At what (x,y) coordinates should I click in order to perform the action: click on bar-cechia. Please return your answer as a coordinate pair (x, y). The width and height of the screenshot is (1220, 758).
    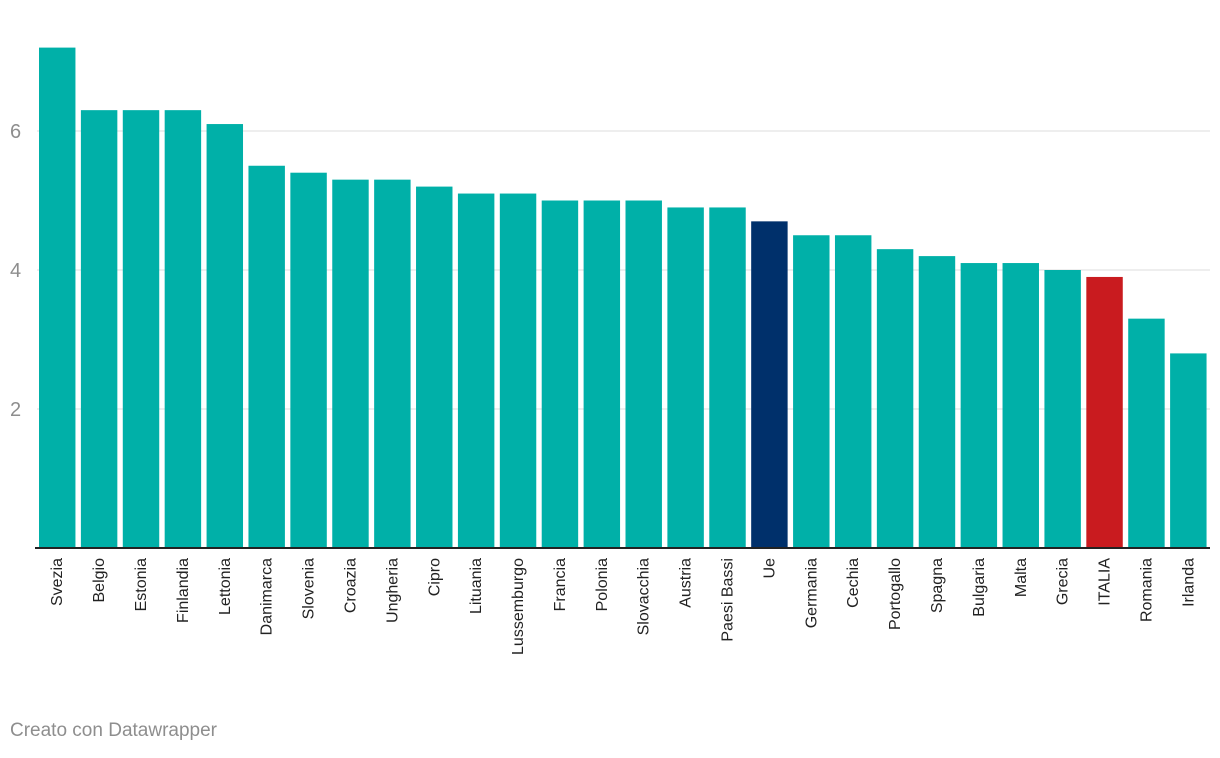
    Looking at the image, I should click on (853, 391).